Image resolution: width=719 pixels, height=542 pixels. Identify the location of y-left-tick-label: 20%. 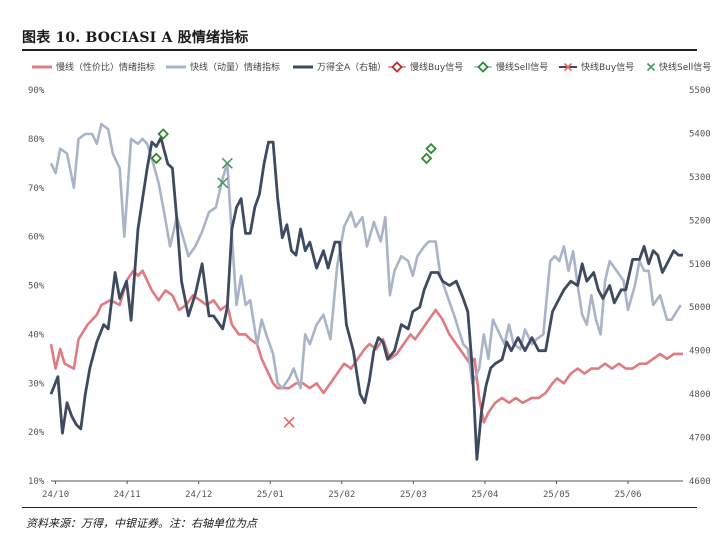
(36, 433).